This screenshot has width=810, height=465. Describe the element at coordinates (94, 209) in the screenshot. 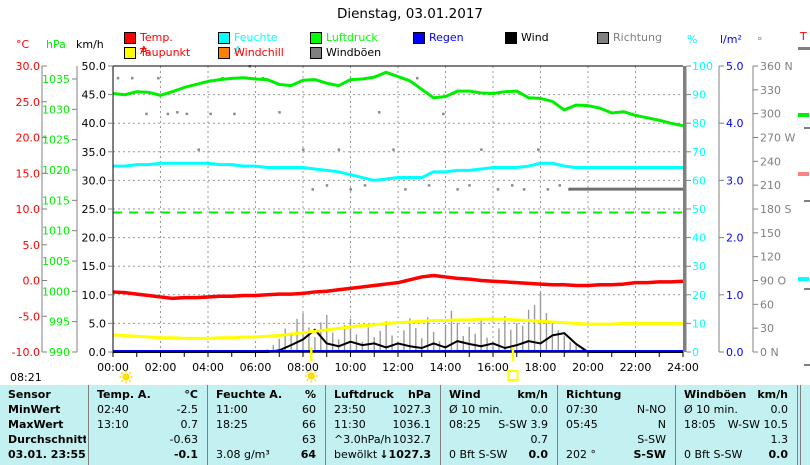

I see `axis-label-kmh: 25.0` at that location.